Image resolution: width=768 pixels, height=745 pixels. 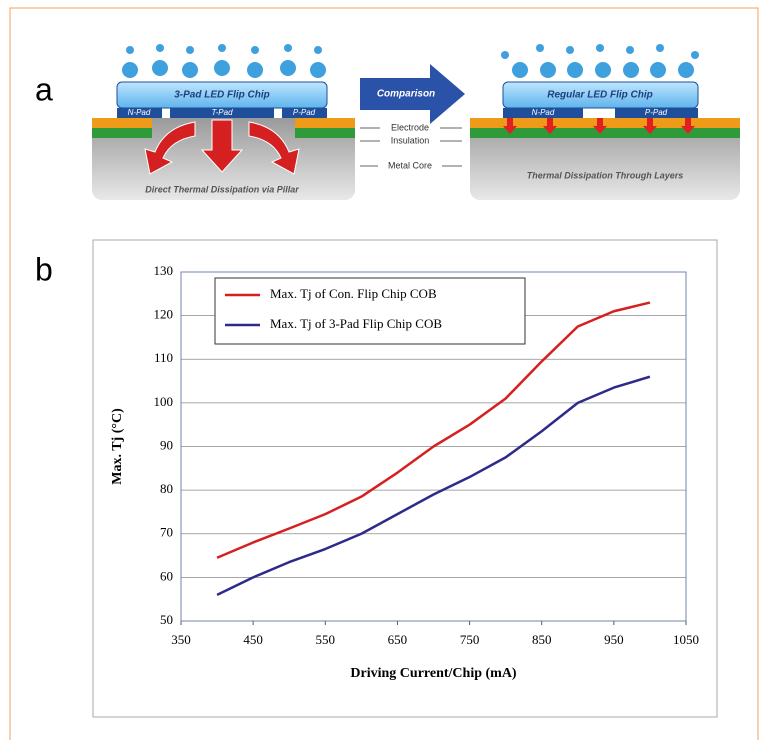 What do you see at coordinates (406, 94) in the screenshot?
I see `arrow-label: Comparison` at bounding box center [406, 94].